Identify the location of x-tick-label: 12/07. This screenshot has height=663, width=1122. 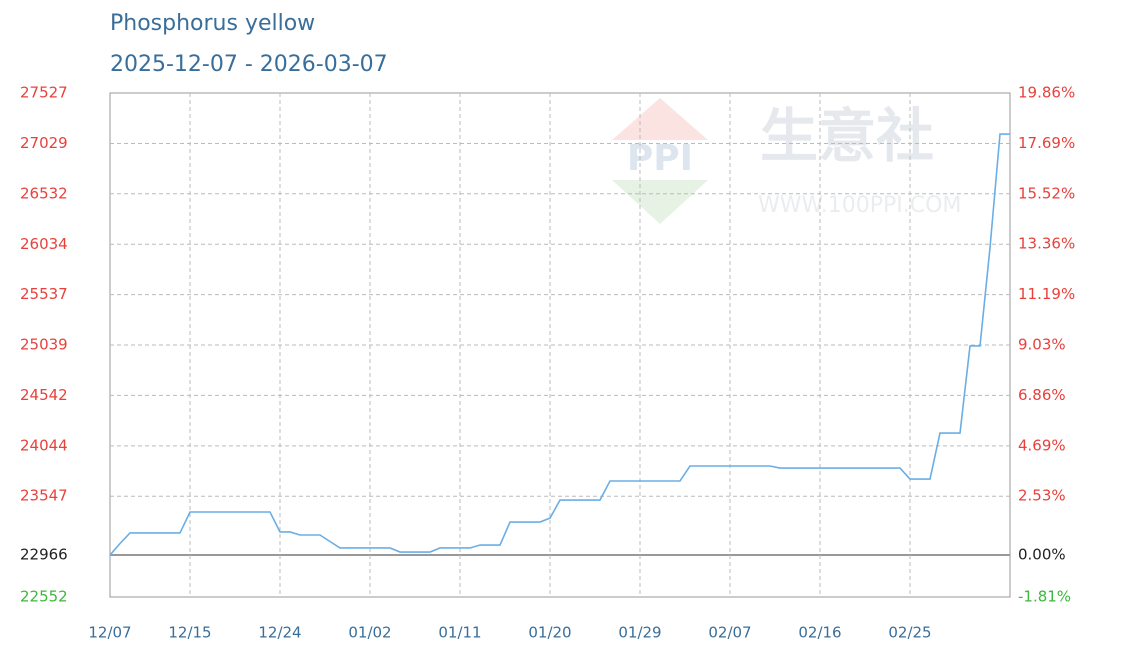
(109, 633).